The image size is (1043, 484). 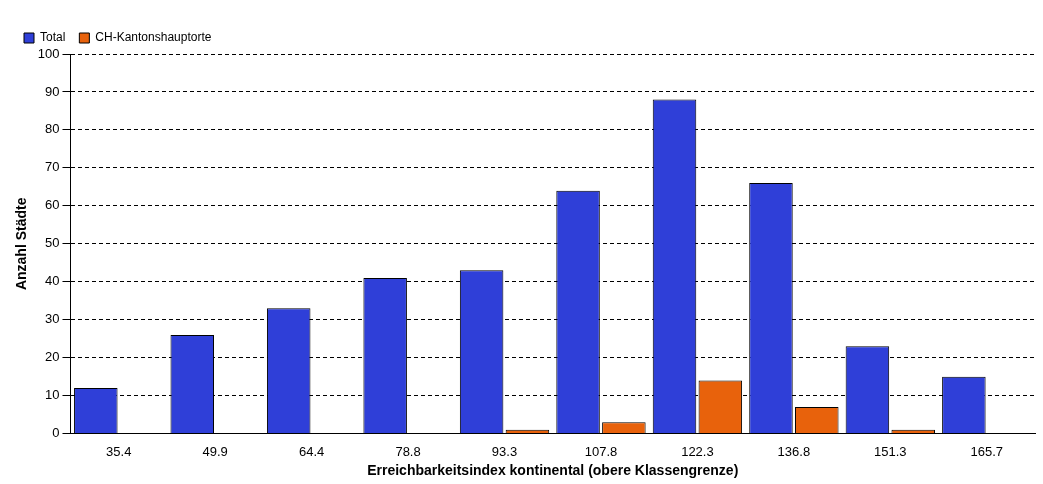 What do you see at coordinates (53, 37) in the screenshot?
I see `legend-label: Total` at bounding box center [53, 37].